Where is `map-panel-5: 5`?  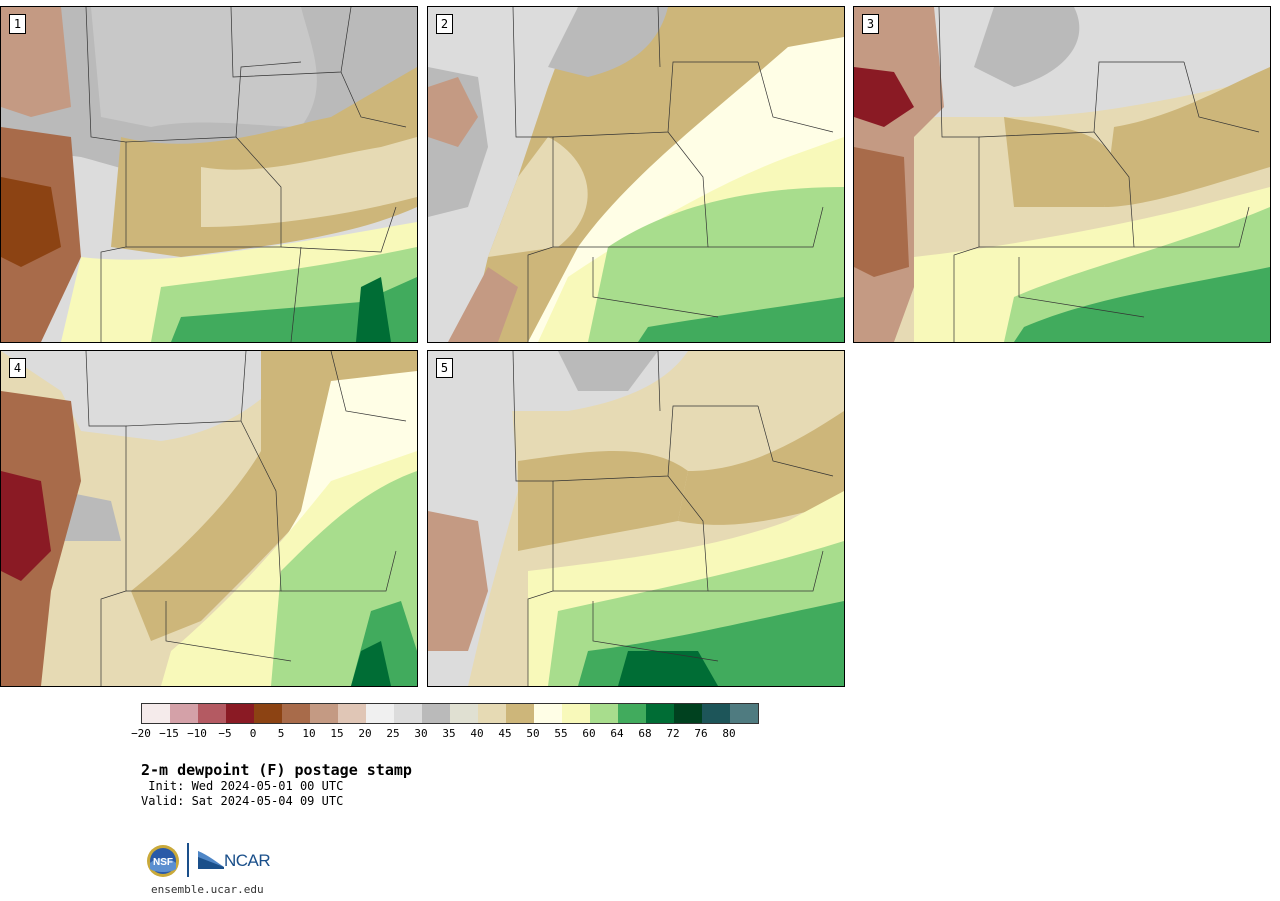 map-panel-5: 5 is located at coordinates (636, 518).